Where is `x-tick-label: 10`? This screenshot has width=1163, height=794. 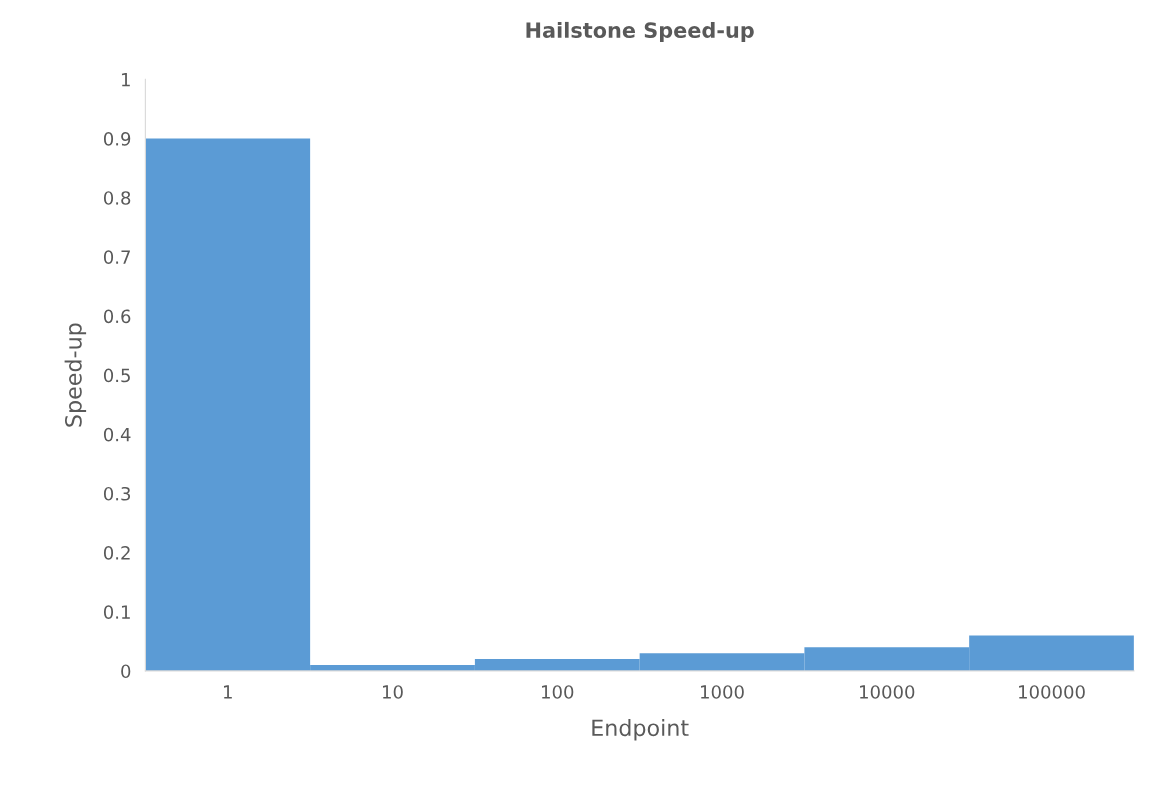 x-tick-label: 10 is located at coordinates (393, 692).